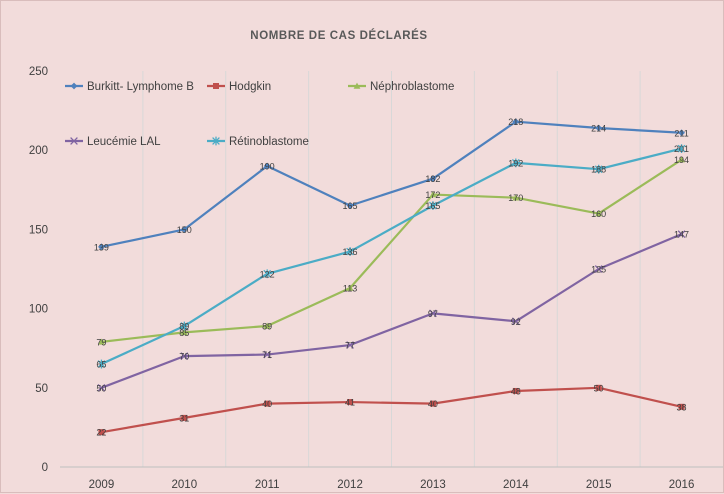 Image resolution: width=724 pixels, height=494 pixels. Describe the element at coordinates (113, 142) in the screenshot. I see `legend-item: Leucémie LAL` at that location.